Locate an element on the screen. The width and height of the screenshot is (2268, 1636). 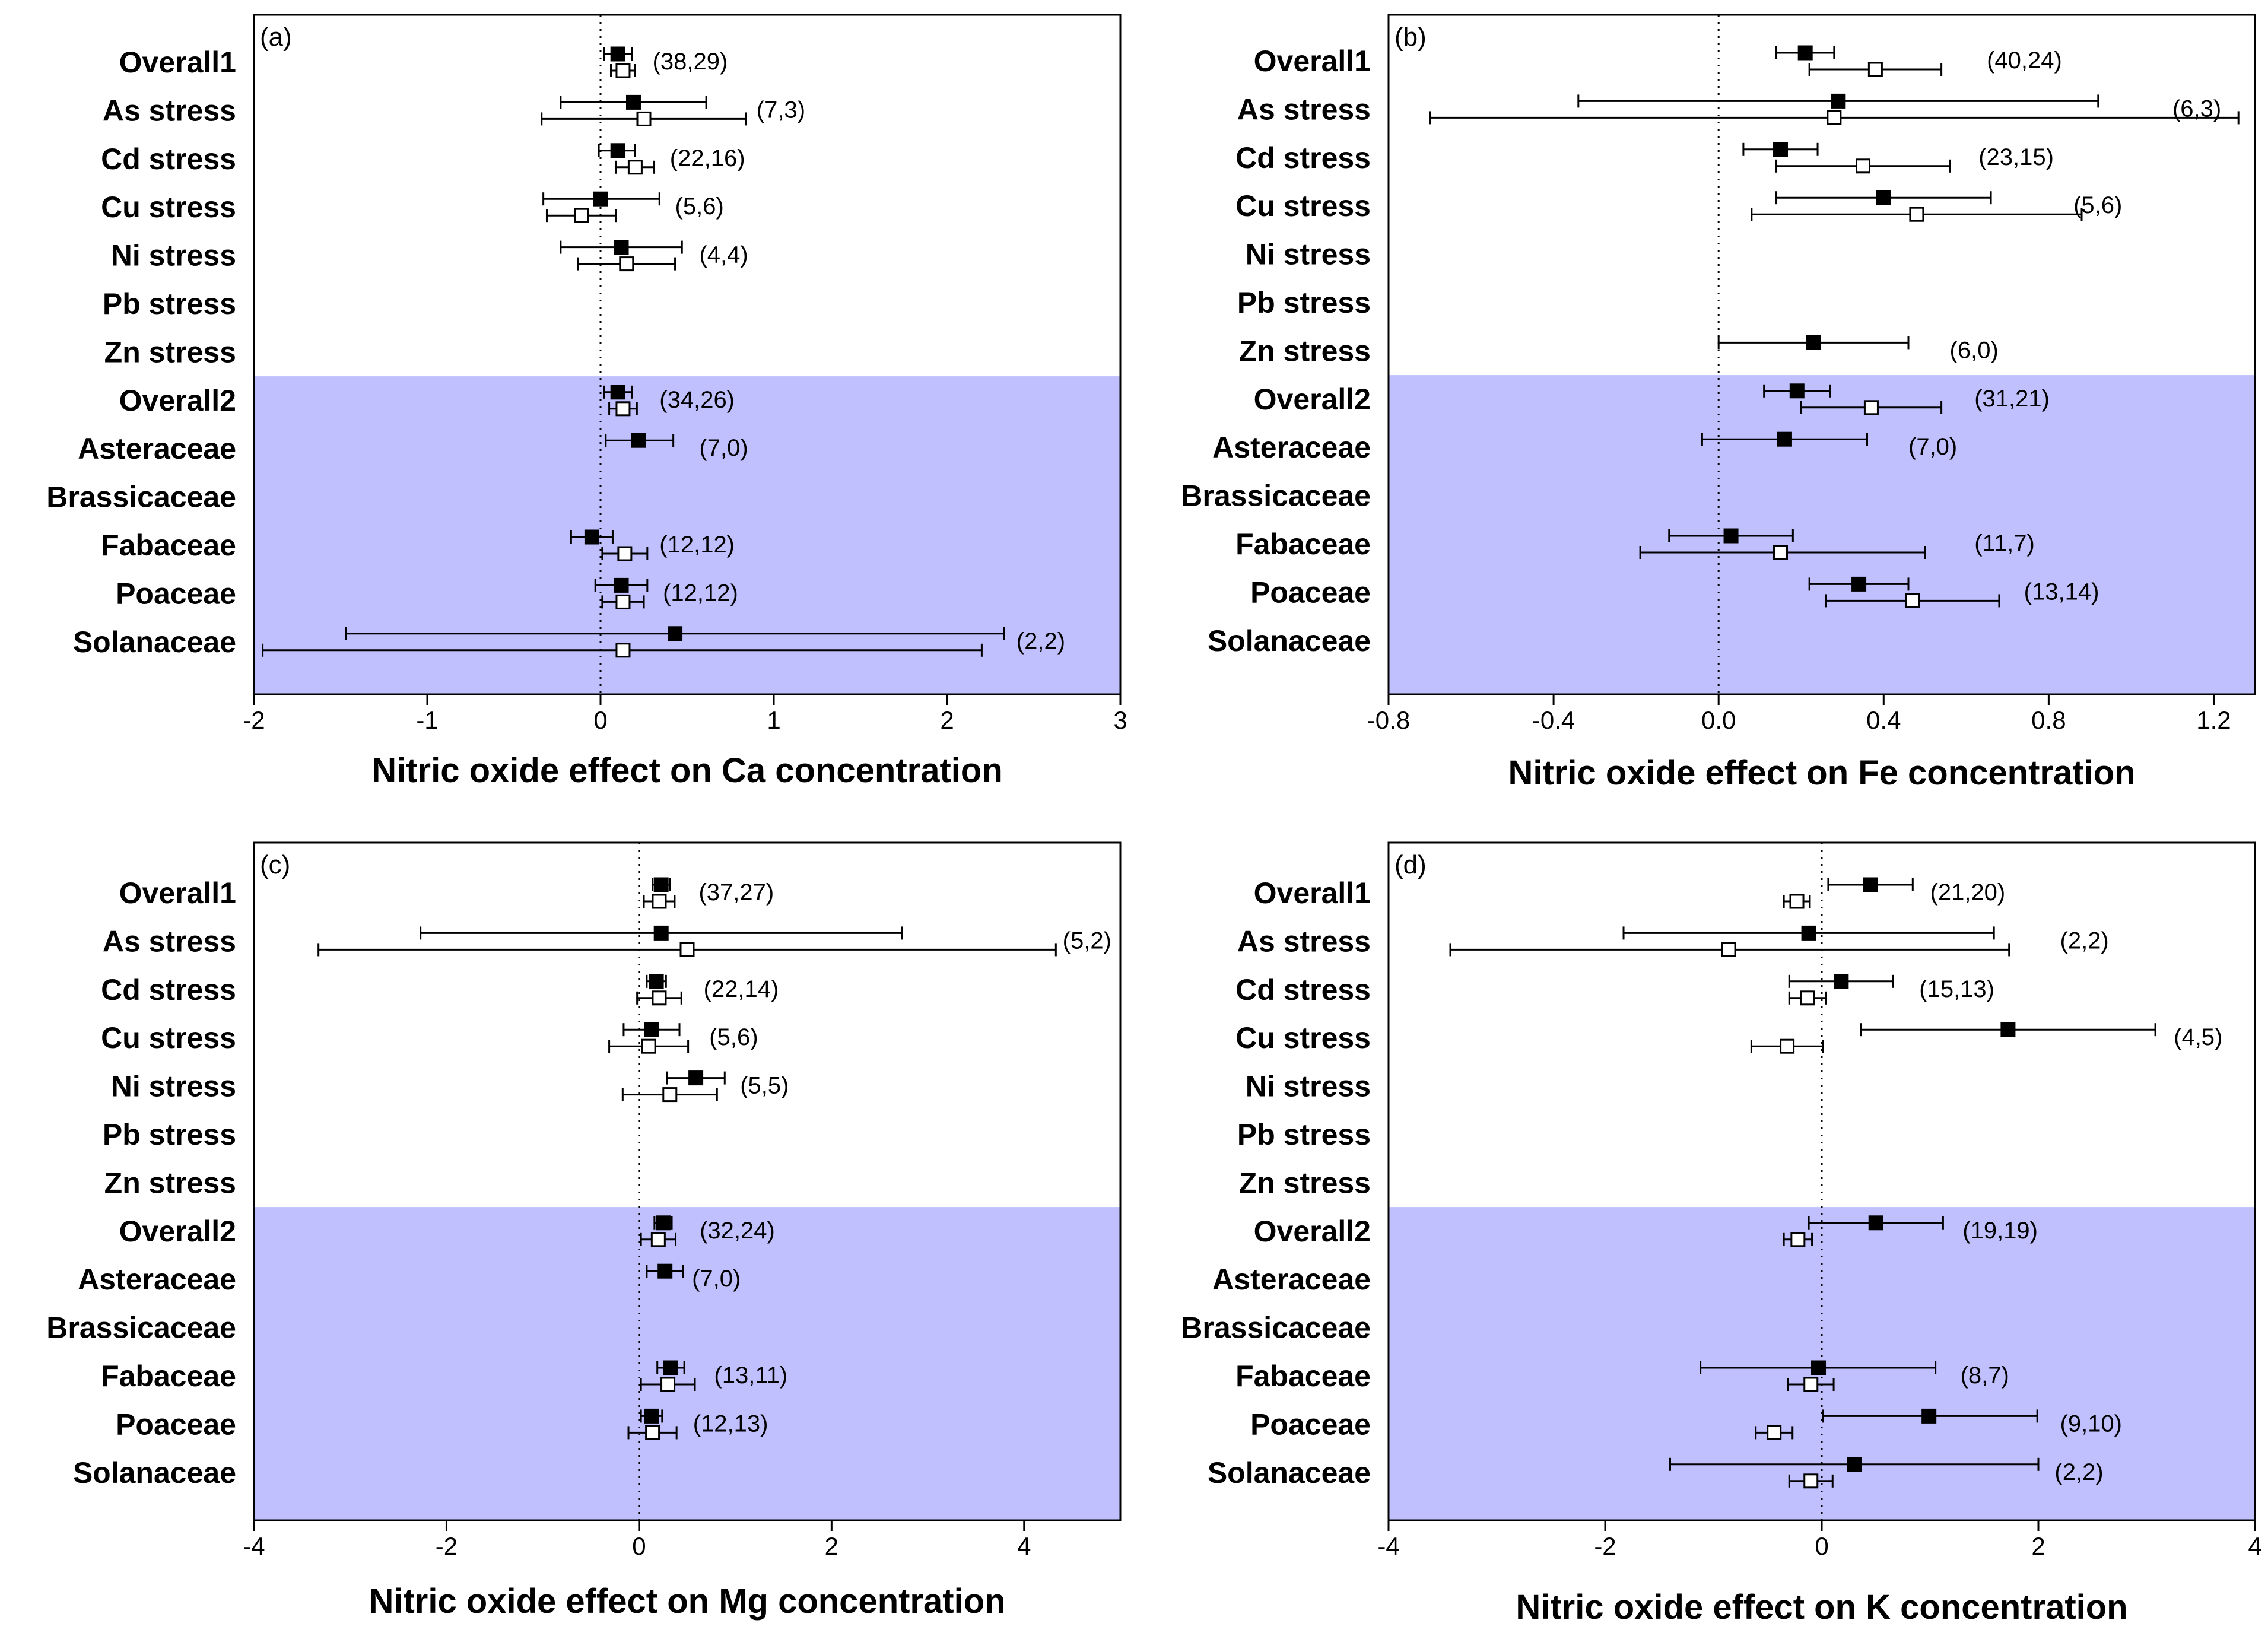
panel-d-n-label-cu-stress: (4,5) is located at coordinates (2198, 1037).